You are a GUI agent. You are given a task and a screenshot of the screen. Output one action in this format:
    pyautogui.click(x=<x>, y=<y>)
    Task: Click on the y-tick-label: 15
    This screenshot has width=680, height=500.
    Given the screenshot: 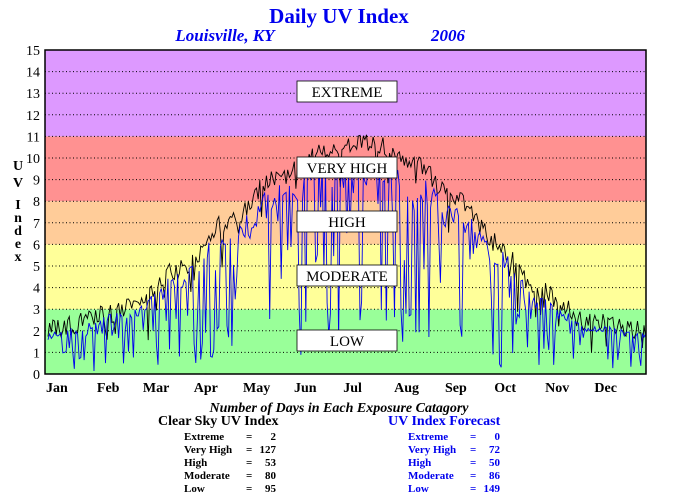 What is the action you would take?
    pyautogui.click(x=33, y=51)
    